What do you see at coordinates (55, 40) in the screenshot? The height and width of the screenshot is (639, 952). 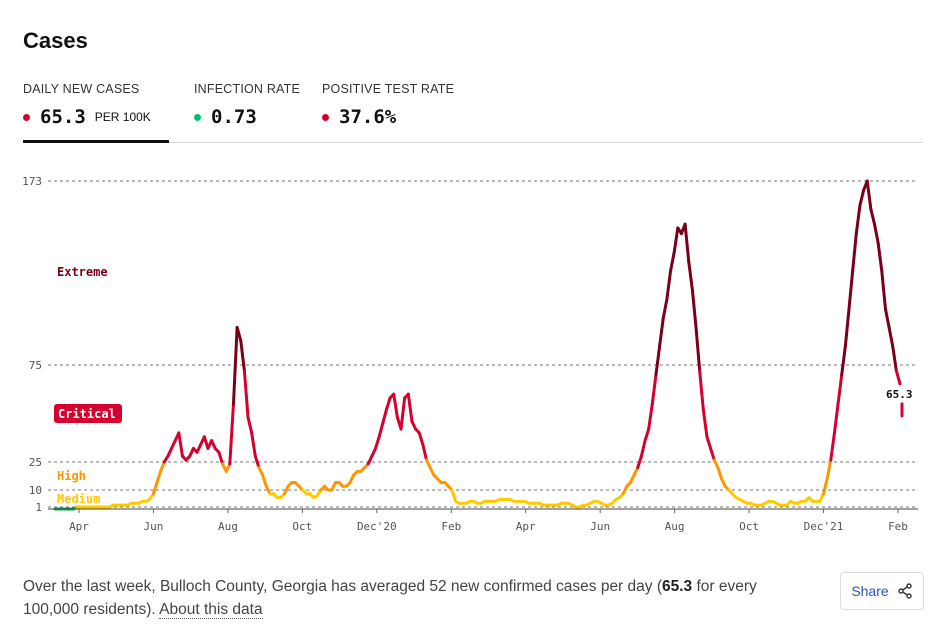 I see `page-title: Cases` at bounding box center [55, 40].